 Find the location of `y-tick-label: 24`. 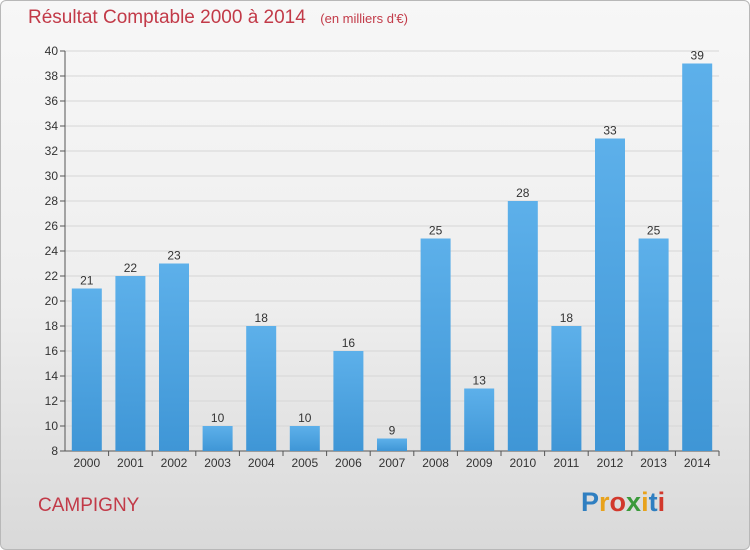

y-tick-label: 24 is located at coordinates (52, 251).